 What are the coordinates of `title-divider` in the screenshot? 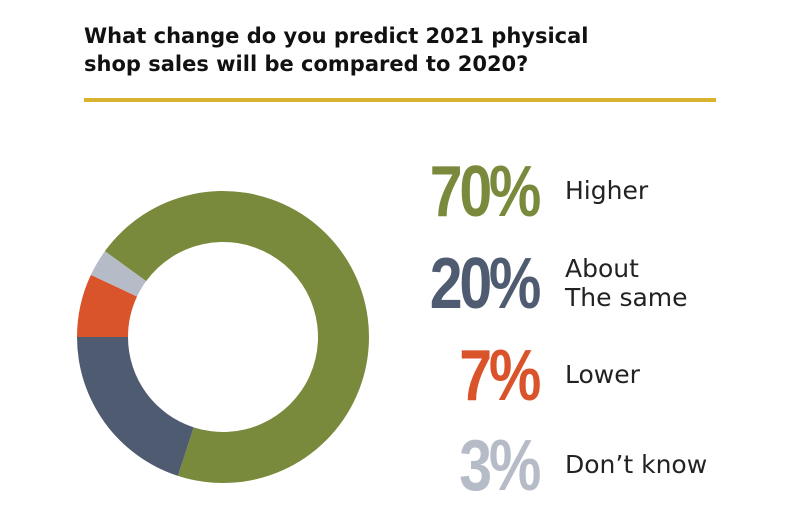 It's located at (400, 100).